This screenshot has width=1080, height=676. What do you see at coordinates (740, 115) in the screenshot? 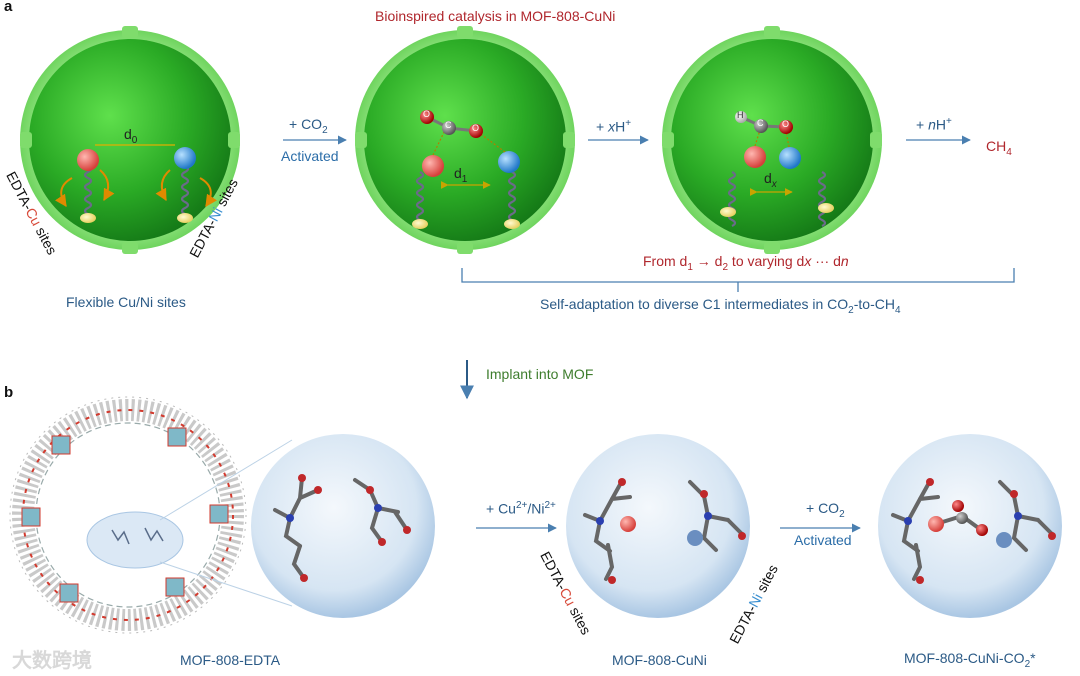
I see `atom-h-1: H` at bounding box center [740, 115].